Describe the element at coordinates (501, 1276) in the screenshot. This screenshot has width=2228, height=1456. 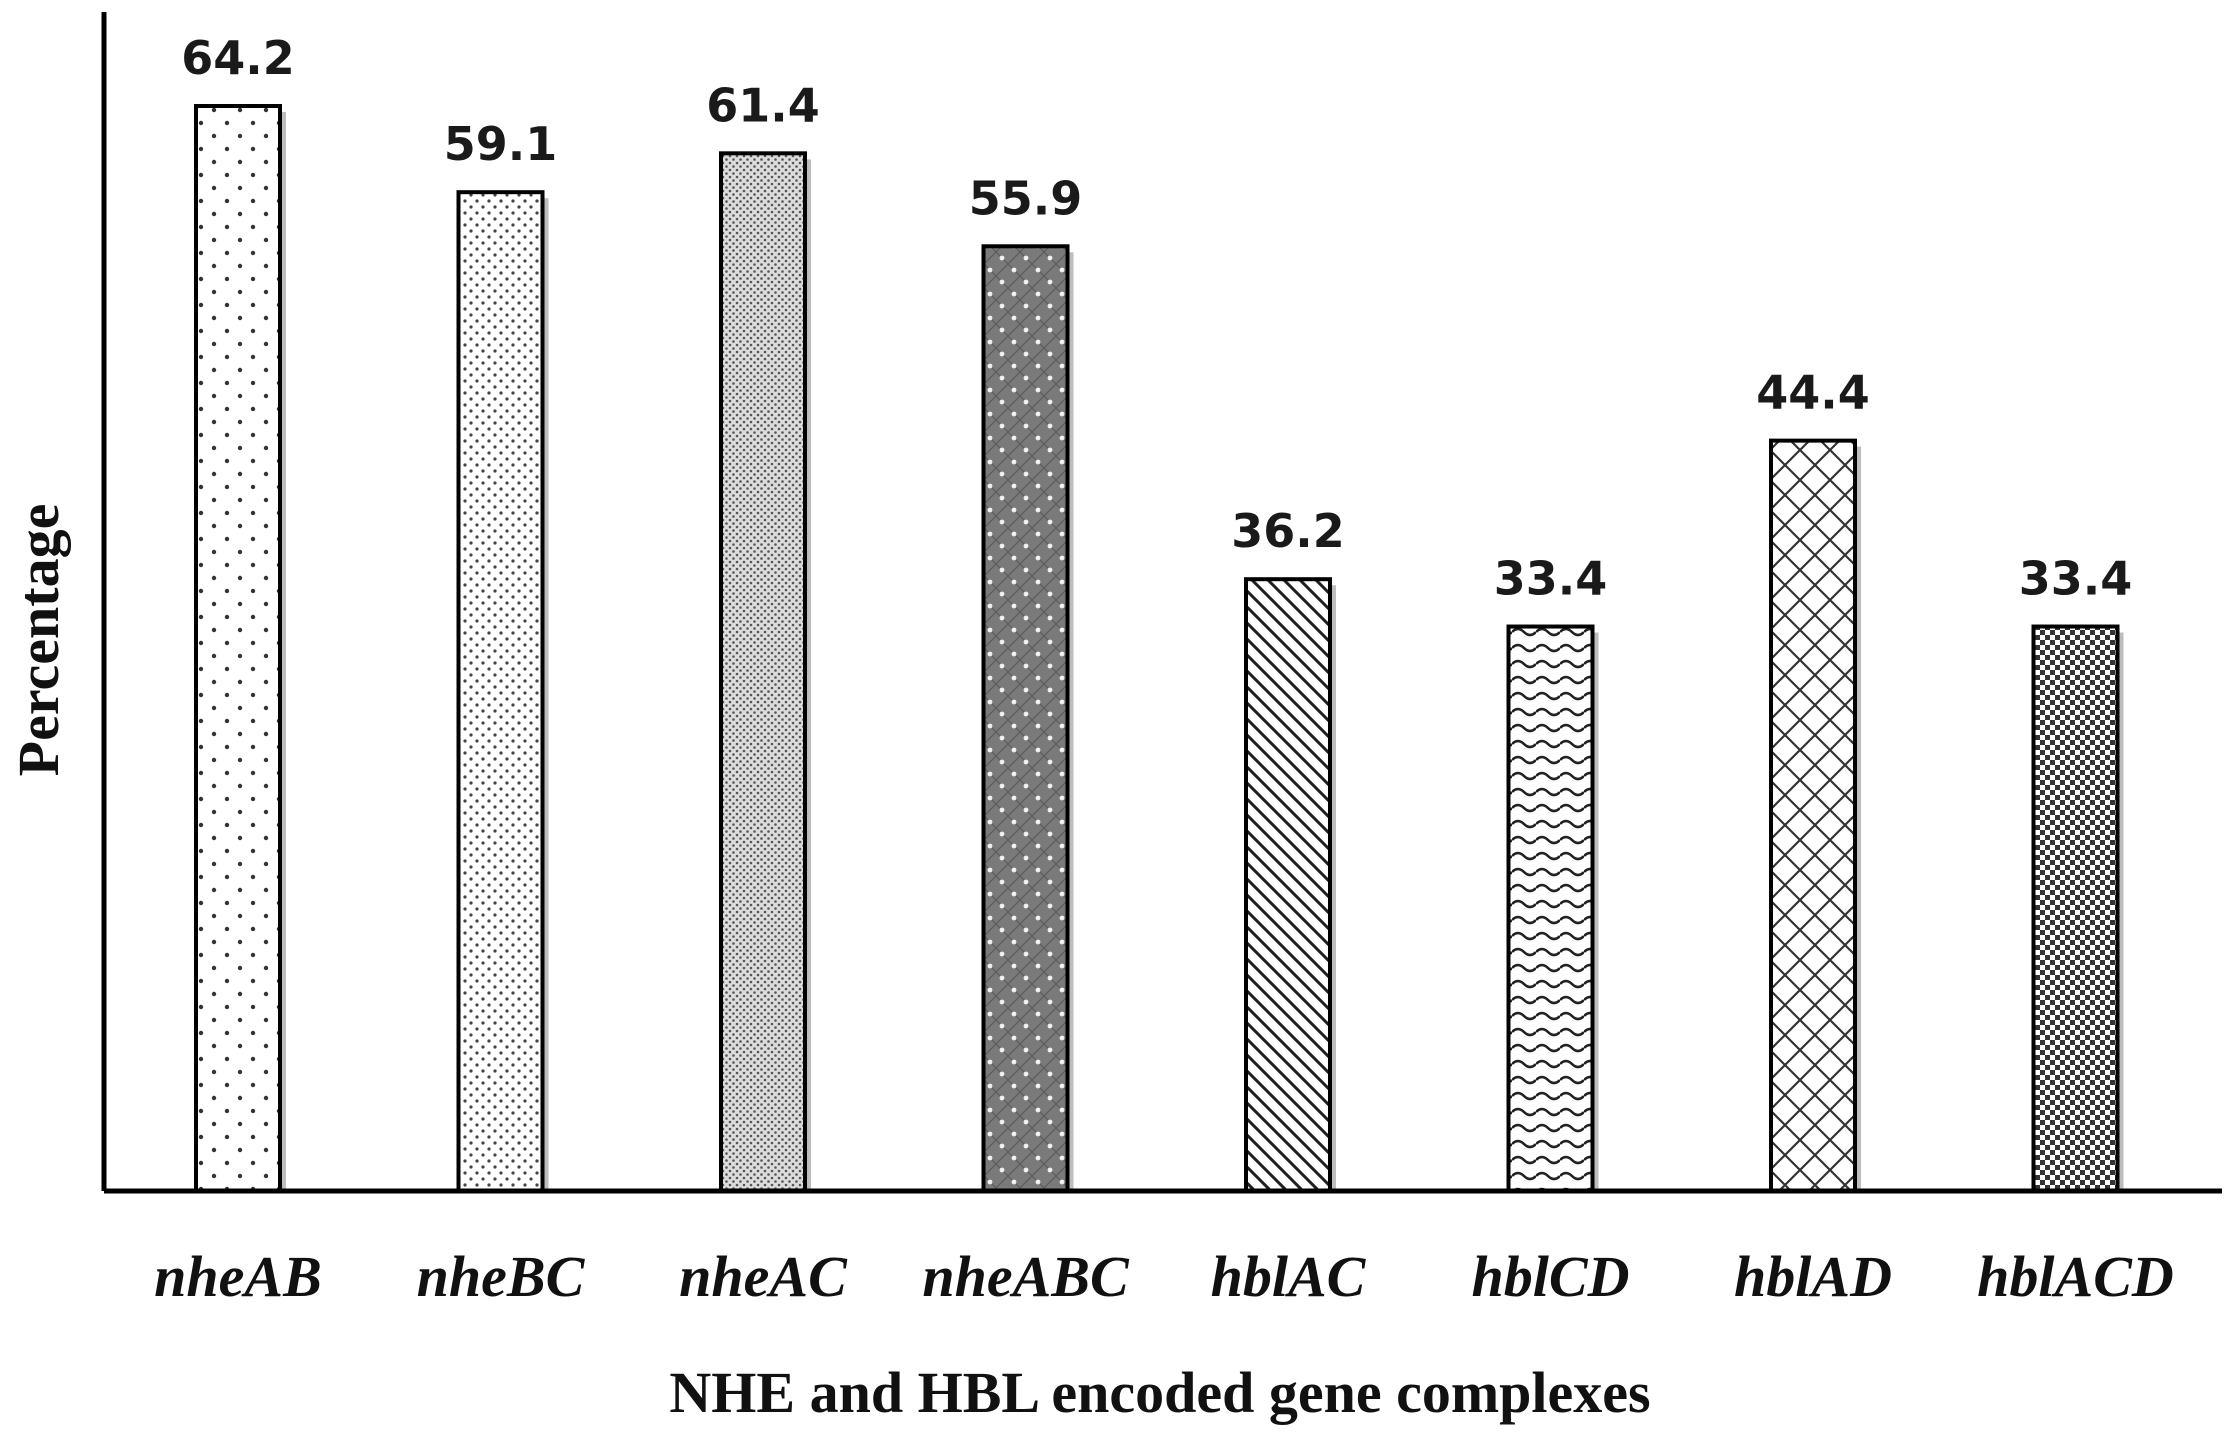
I see `x-tick-label-nheBC: nheBC` at that location.